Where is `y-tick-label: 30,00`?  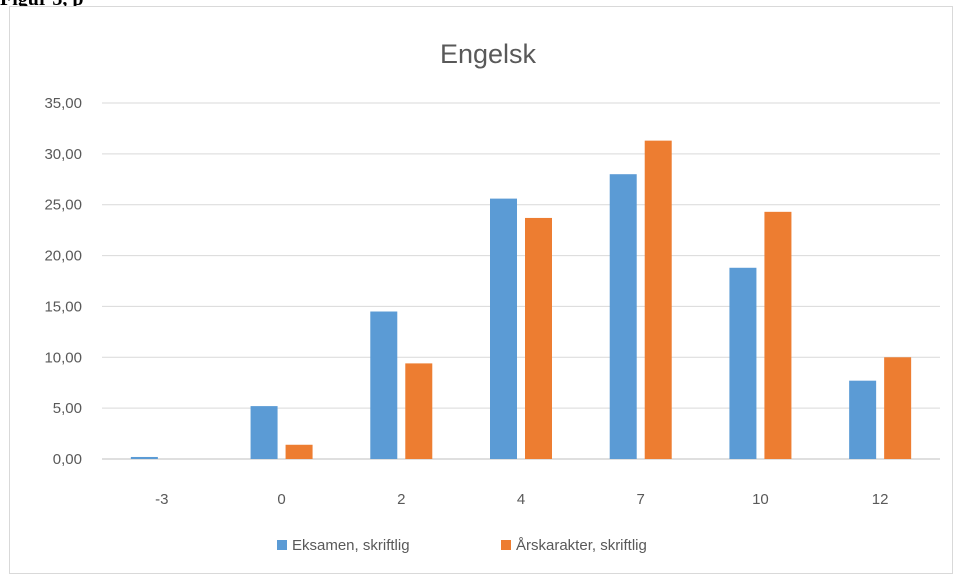 y-tick-label: 30,00 is located at coordinates (63, 154).